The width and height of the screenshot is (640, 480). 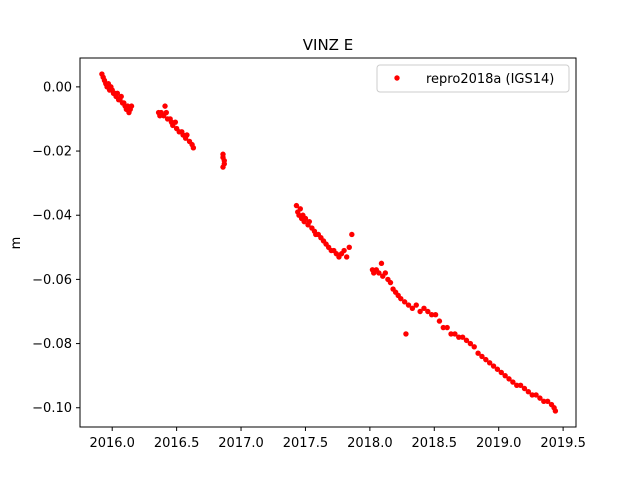 I want to click on legend-frame, so click(x=473, y=78).